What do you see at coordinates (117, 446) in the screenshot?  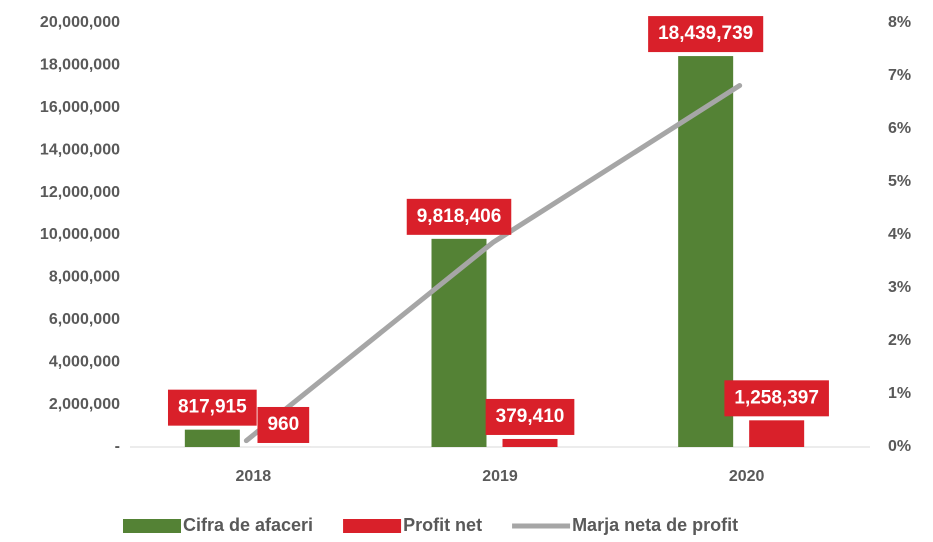 I see `y-tick-label: -` at bounding box center [117, 446].